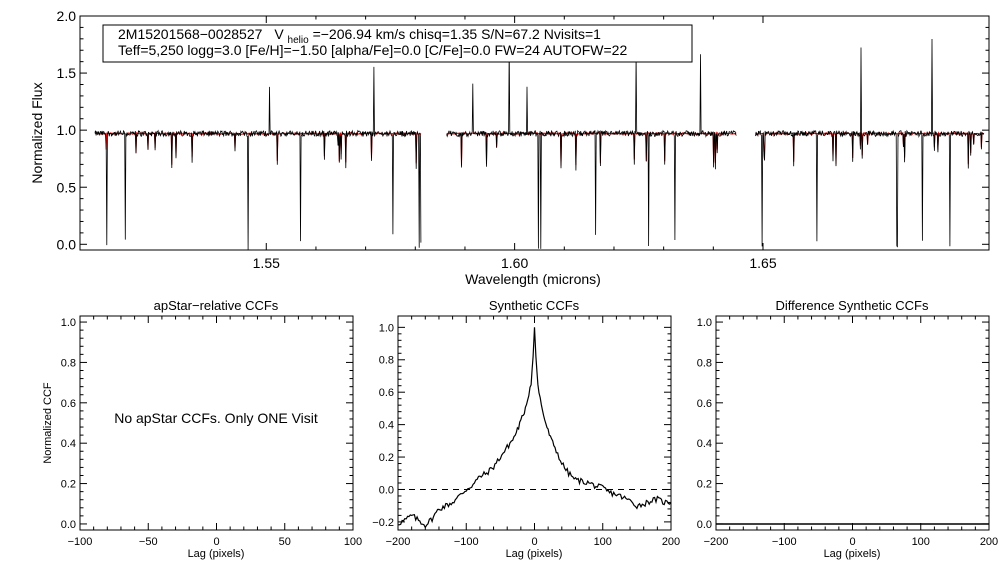  What do you see at coordinates (216, 305) in the screenshot?
I see `apstar-ccf-title: apStar−relative CCFs` at bounding box center [216, 305].